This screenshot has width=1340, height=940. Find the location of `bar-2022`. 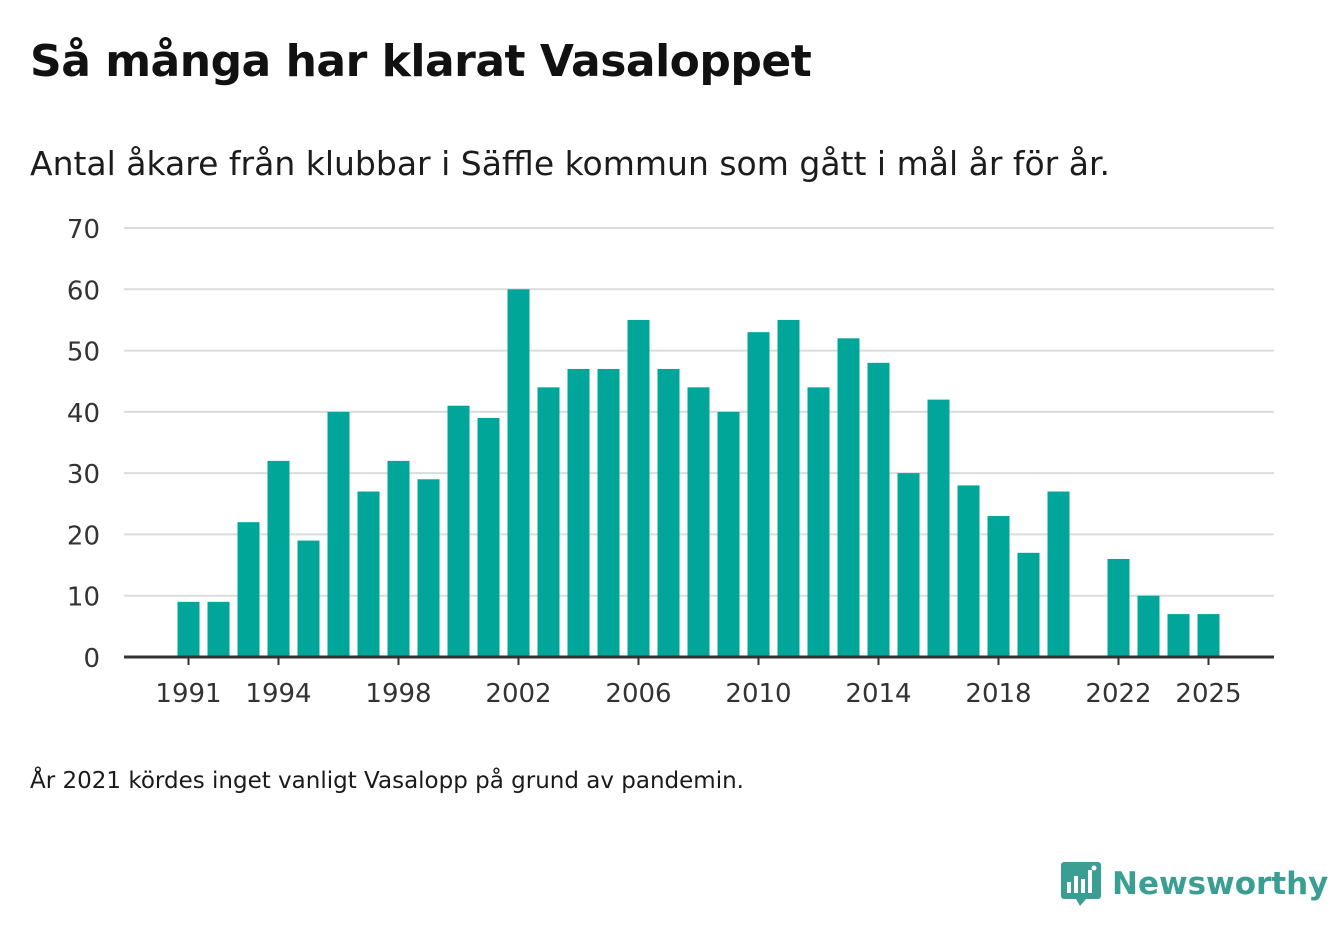

bar-2022 is located at coordinates (1118, 607).